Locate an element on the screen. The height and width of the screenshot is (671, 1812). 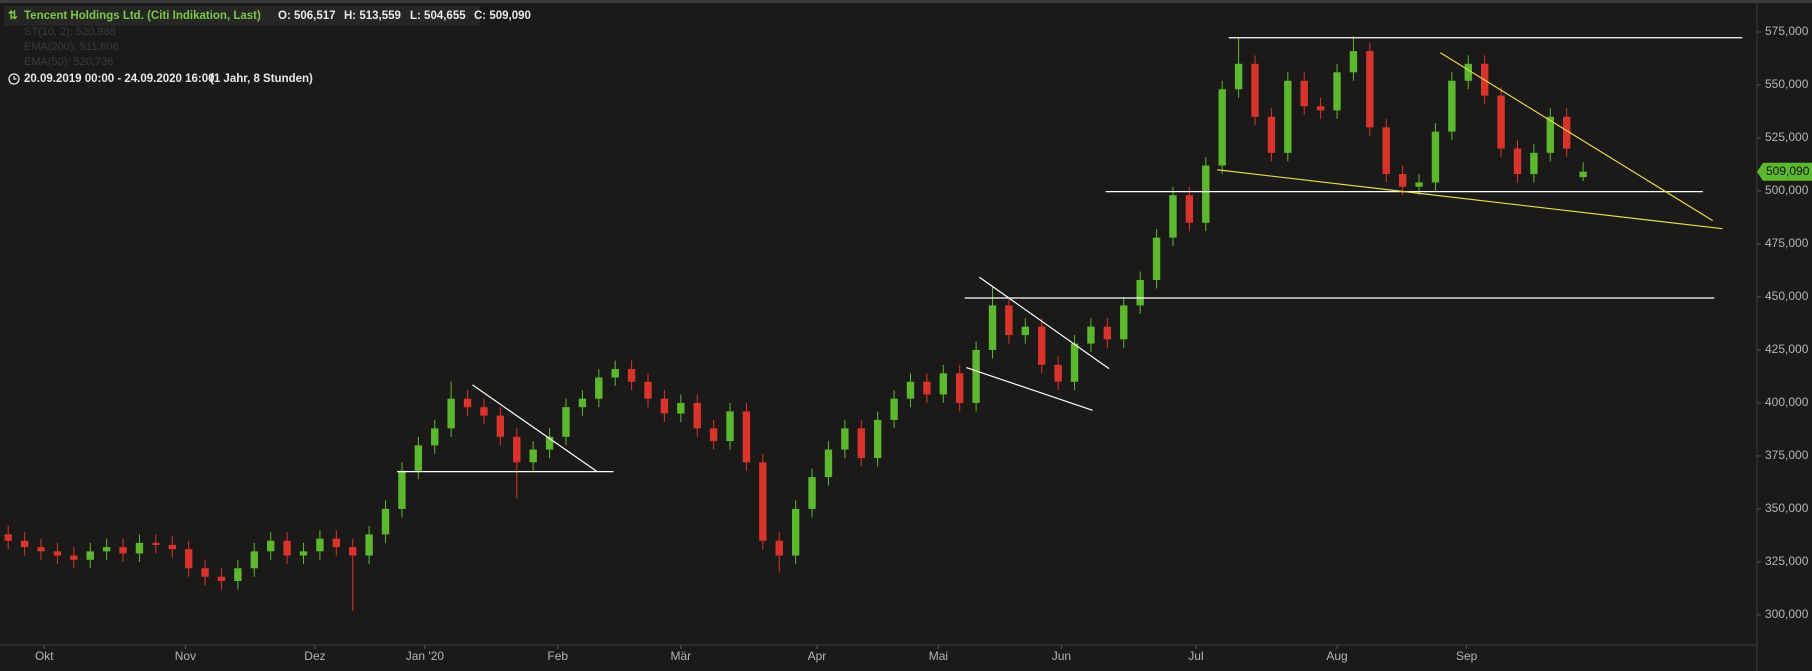
y-tick-label: 425,000 is located at coordinates (1787, 349).